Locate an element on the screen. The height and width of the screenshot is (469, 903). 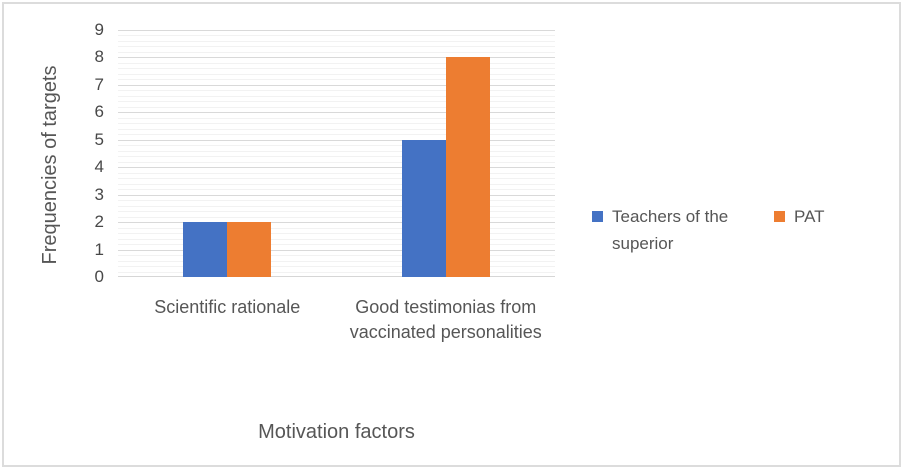
y-tick-label-0: 0 is located at coordinates (99, 276).